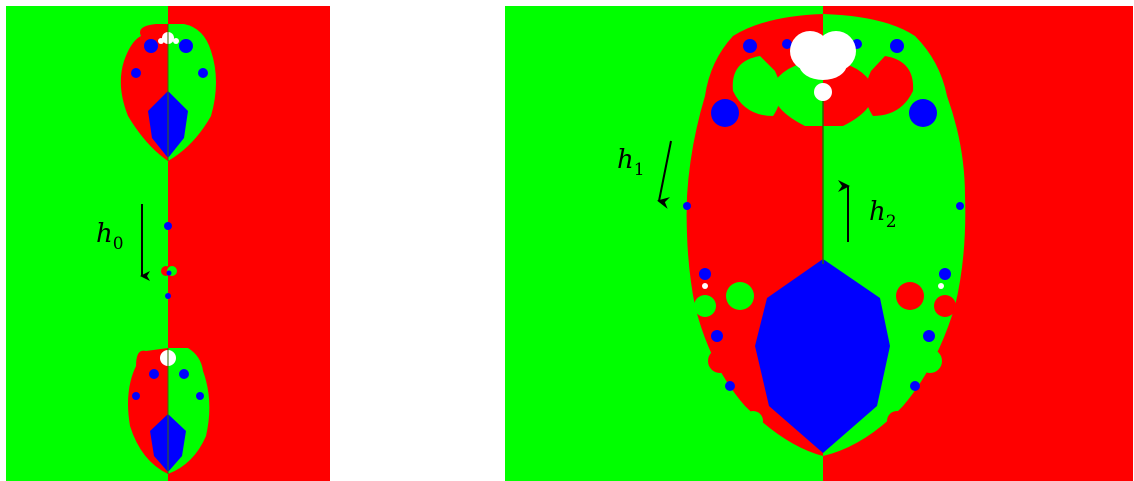 This screenshot has height=481, width=1134. I want to click on label-h1: h1, so click(631, 162).